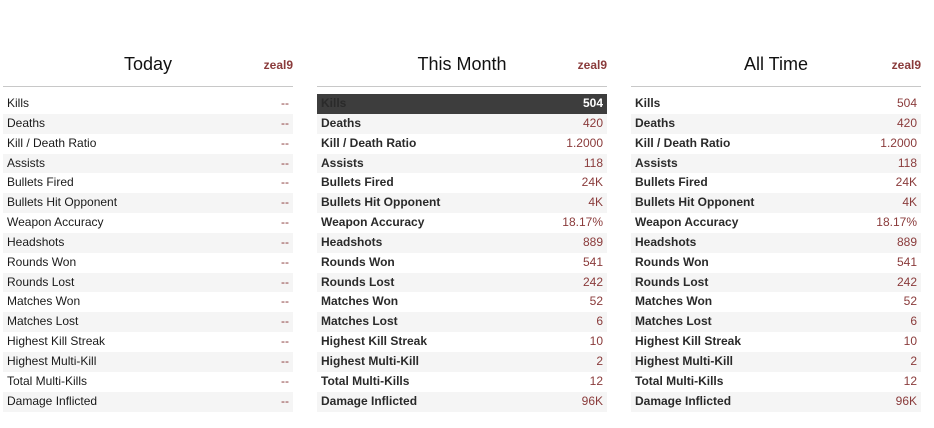  Describe the element at coordinates (148, 381) in the screenshot. I see `stat-row: Total Multi-Kills --` at that location.